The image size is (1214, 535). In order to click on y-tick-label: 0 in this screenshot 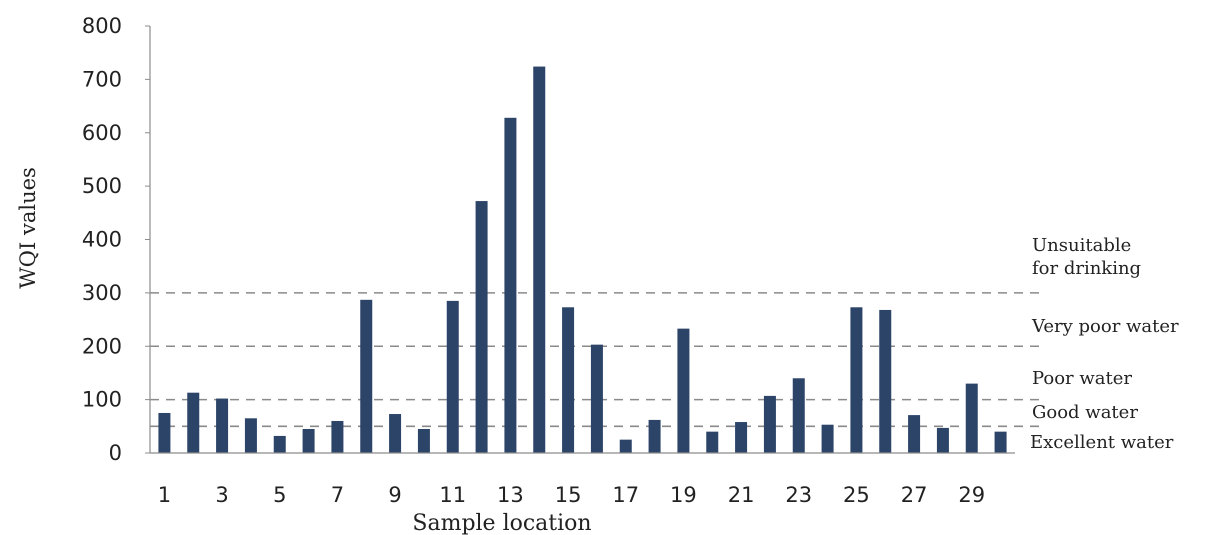, I will do `click(115, 453)`.